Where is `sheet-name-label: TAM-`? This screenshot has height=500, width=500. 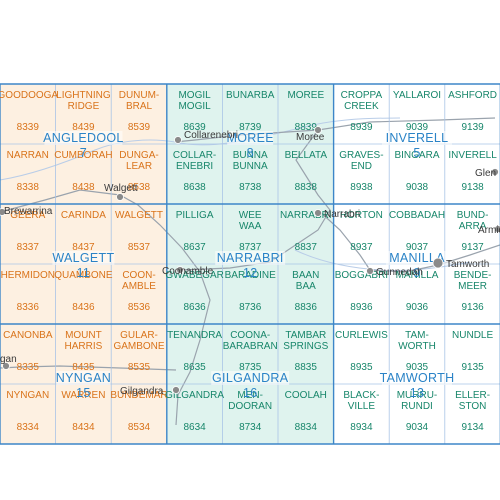 sheet-name-label: TAM- is located at coordinates (417, 335).